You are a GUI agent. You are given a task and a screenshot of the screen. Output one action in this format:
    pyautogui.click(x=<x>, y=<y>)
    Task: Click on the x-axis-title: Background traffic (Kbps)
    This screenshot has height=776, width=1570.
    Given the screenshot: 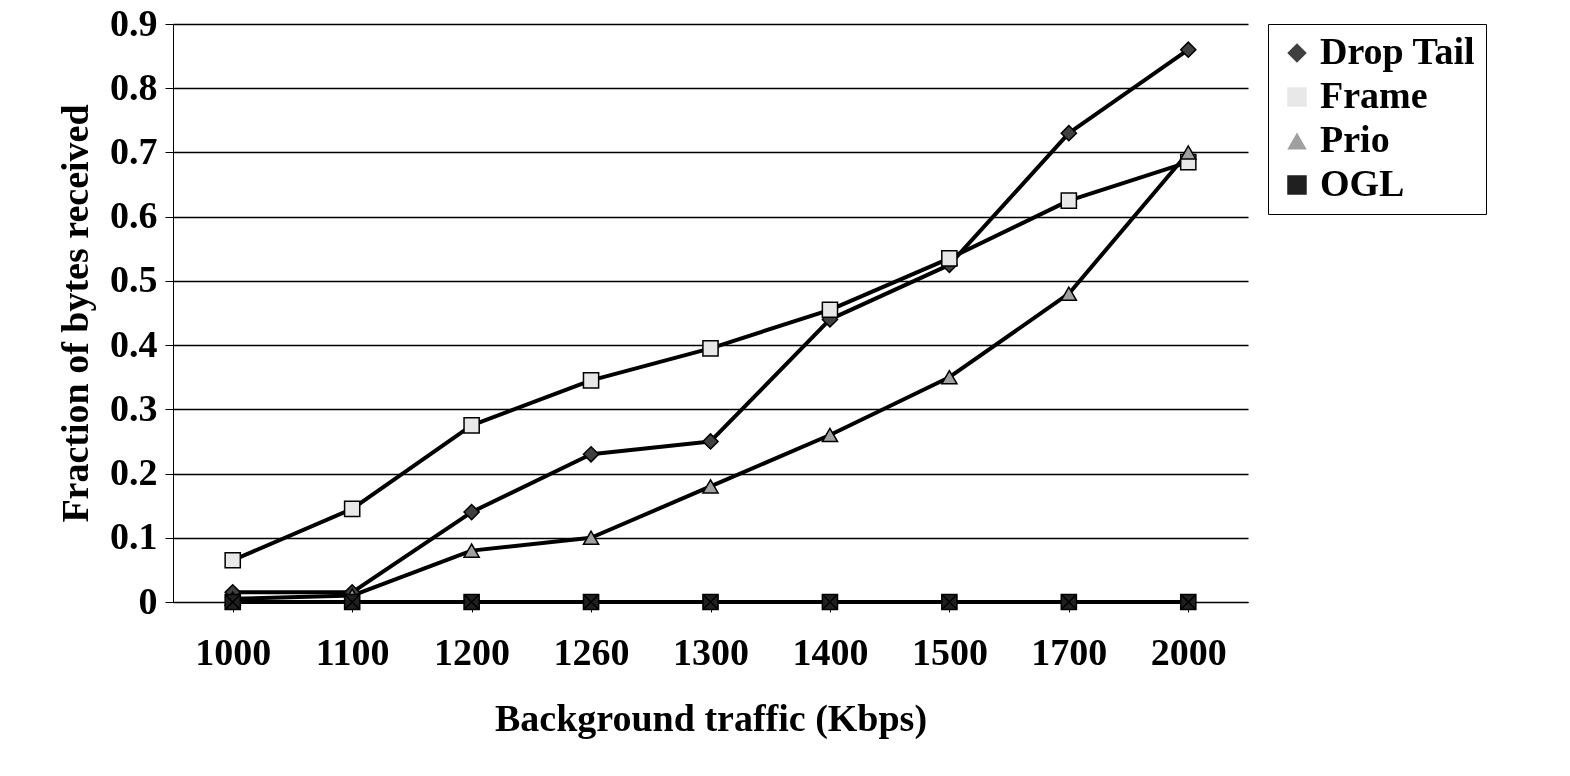 What is the action you would take?
    pyautogui.click(x=711, y=718)
    